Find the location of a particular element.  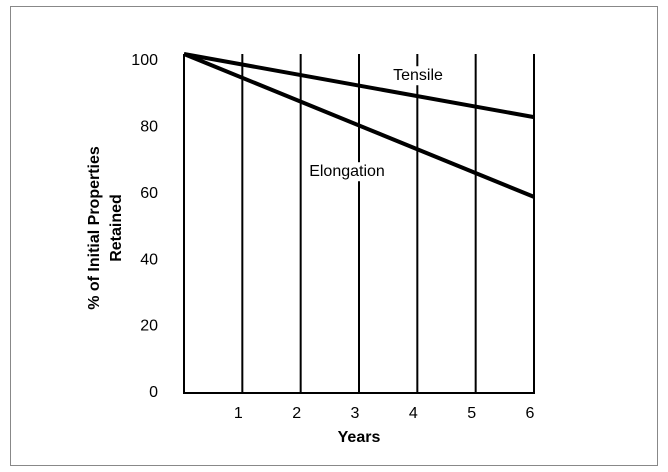

y-axis-label: Retained is located at coordinates (116, 228).